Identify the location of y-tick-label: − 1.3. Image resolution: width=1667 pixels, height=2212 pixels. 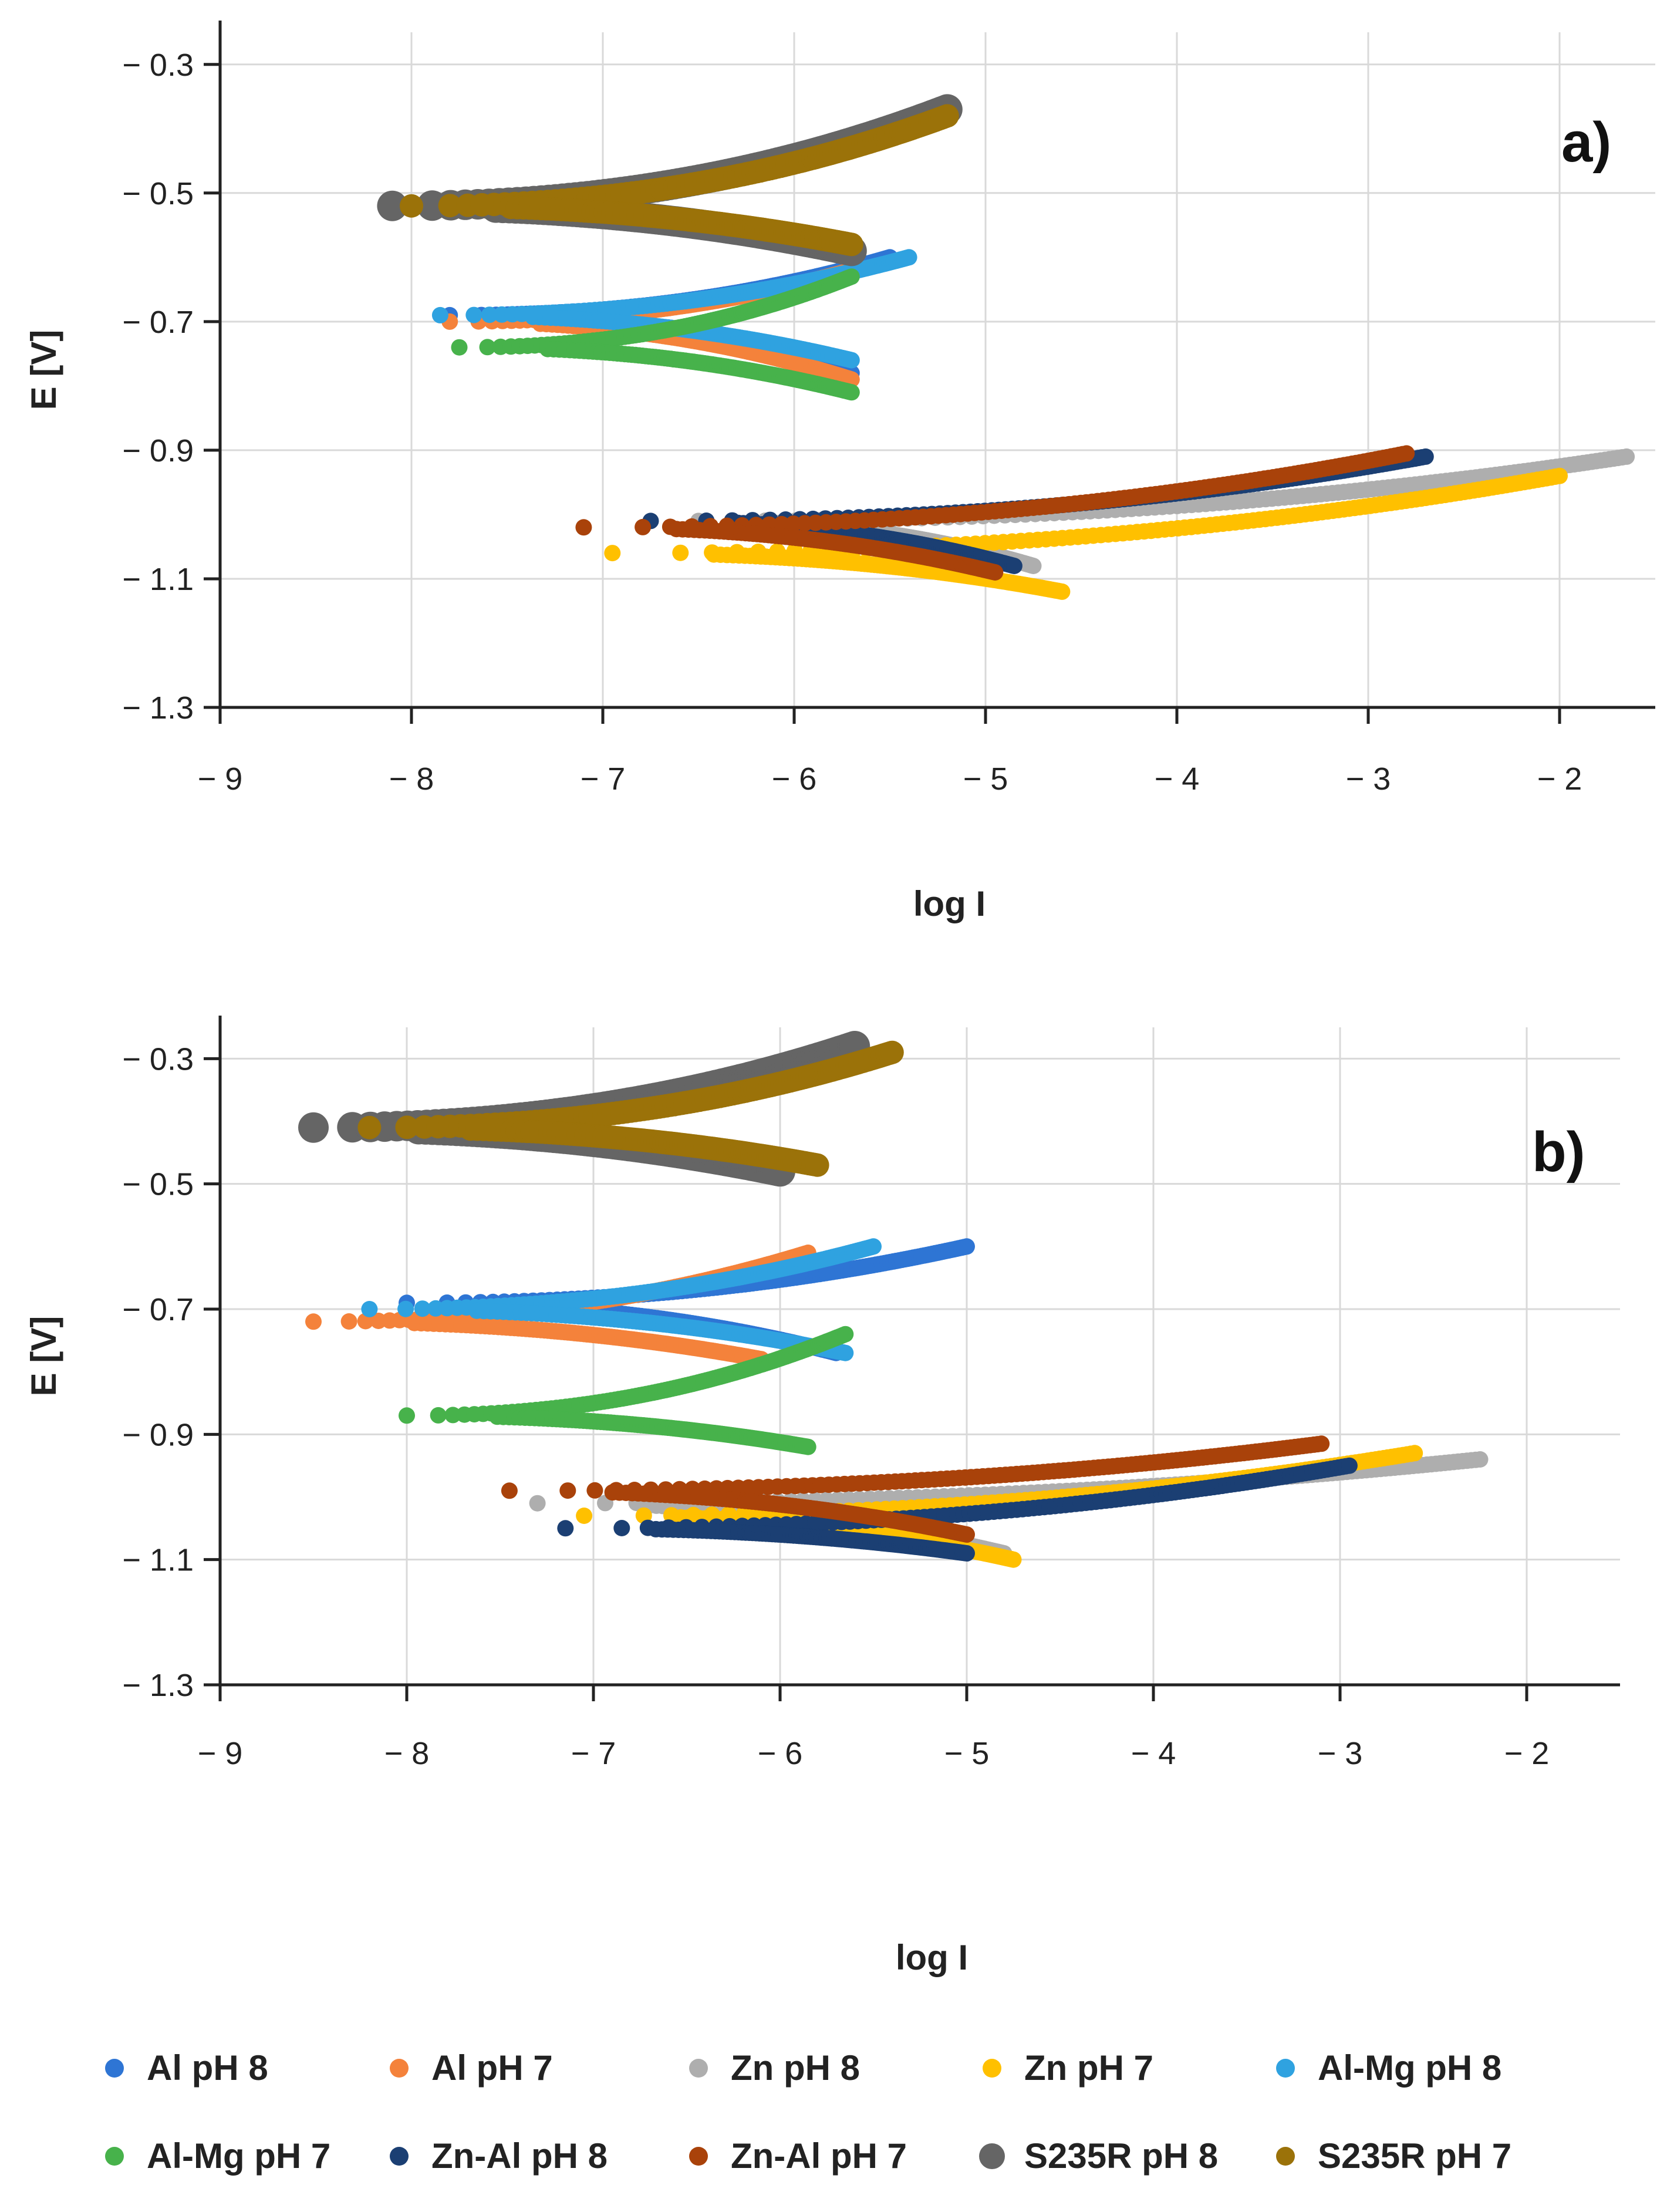
(158, 708).